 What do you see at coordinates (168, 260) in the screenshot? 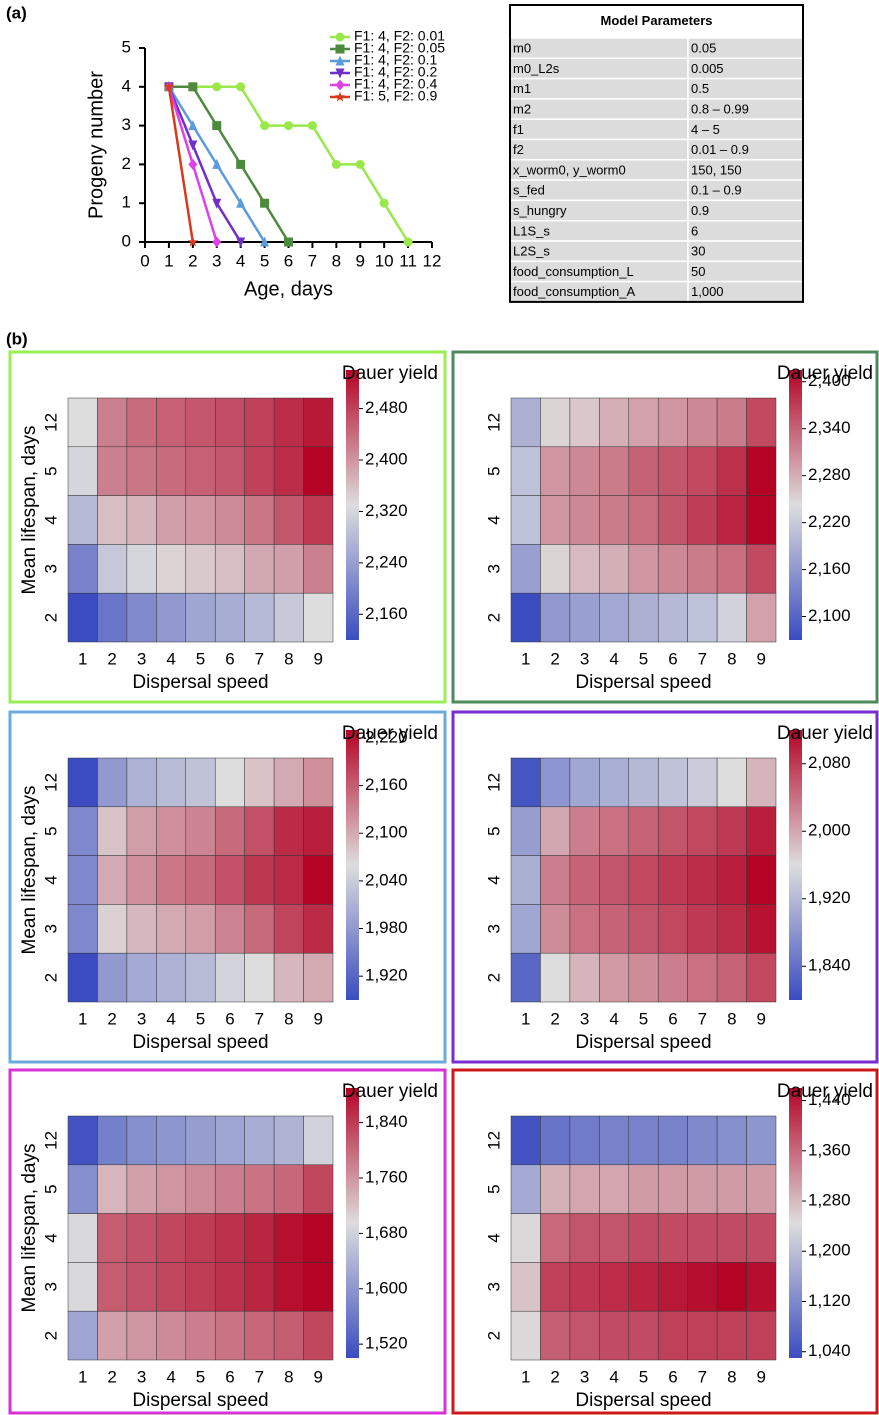
I see `x-tick-label: 1` at bounding box center [168, 260].